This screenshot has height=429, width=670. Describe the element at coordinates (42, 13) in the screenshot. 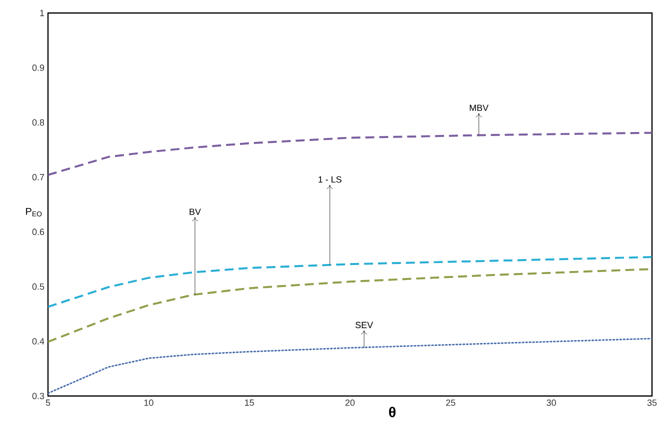

I see `y-tick-label: 1` at that location.